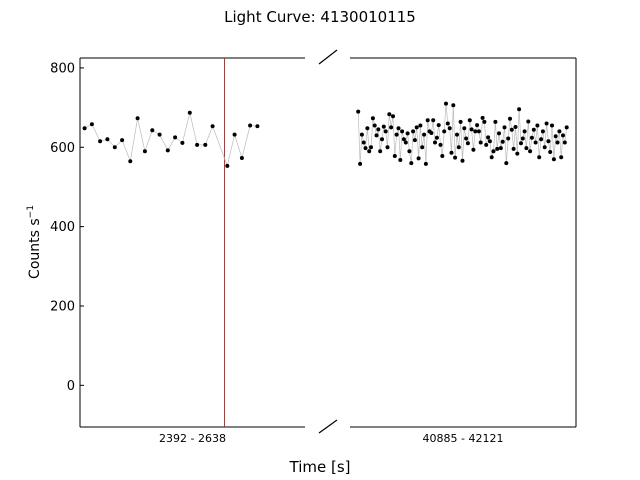 This screenshot has width=640, height=480. What do you see at coordinates (35, 248) in the screenshot?
I see `y-axis-label-main: Counts s` at bounding box center [35, 248].